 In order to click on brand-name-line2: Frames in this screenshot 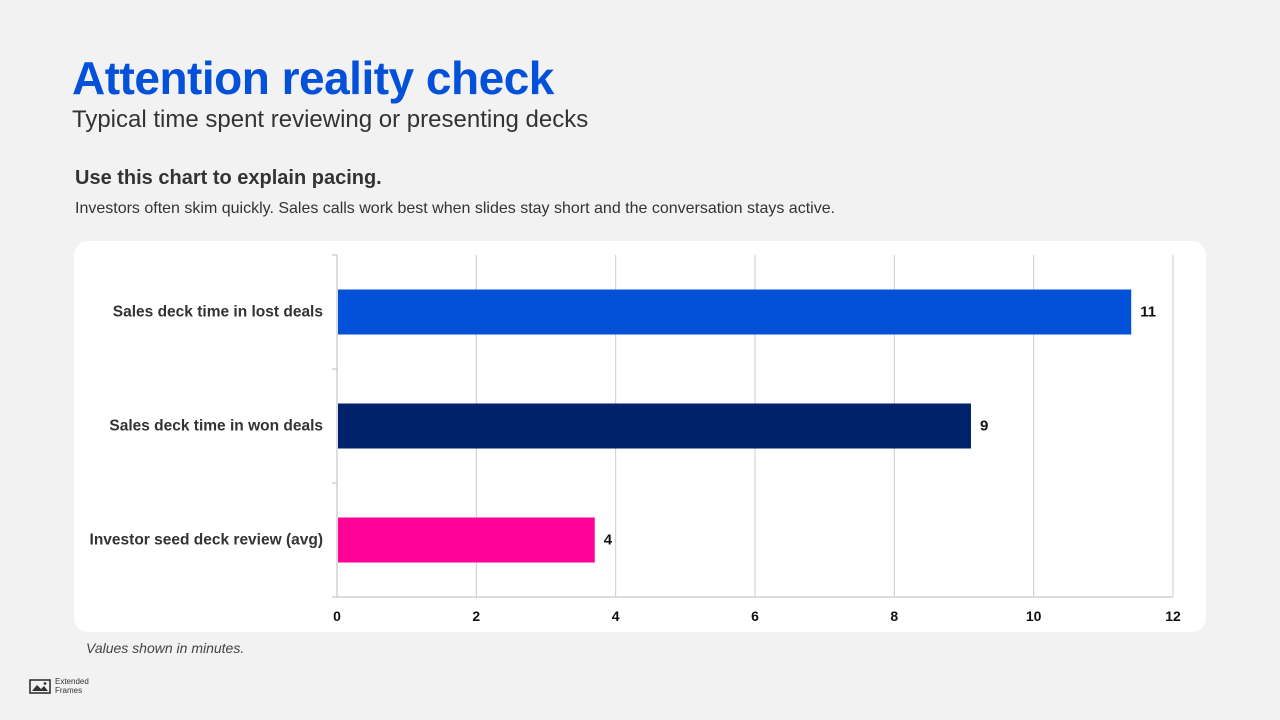, I will do `click(69, 690)`.